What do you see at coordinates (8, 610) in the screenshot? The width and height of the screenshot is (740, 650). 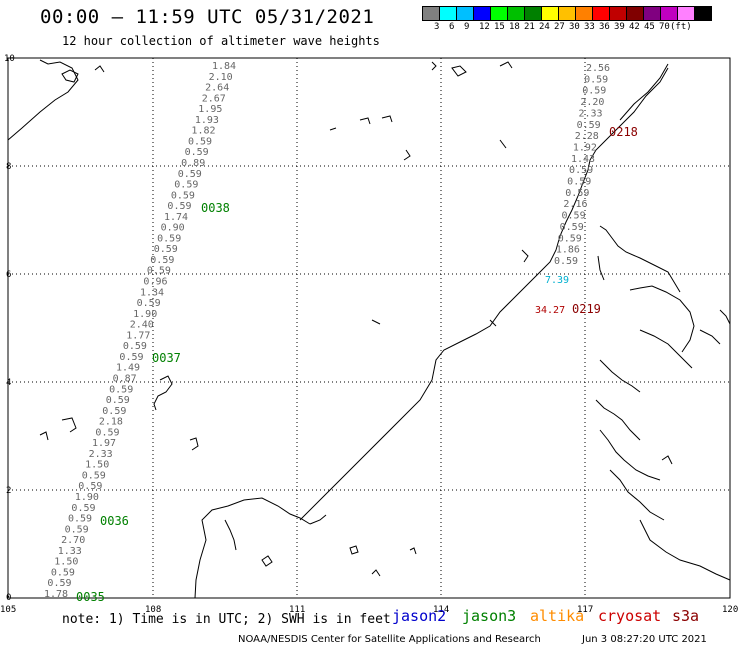 I see `x-tick-label: 105` at bounding box center [8, 610].